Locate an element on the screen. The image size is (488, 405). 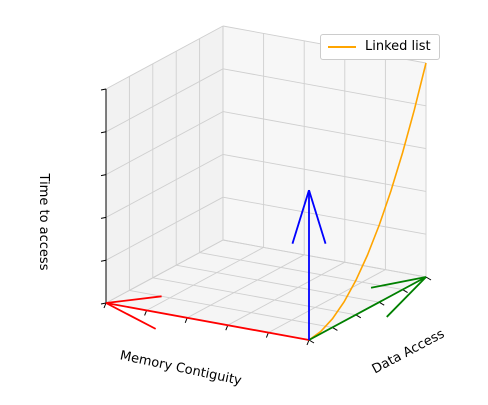
x-axis-label: Memory Contiguity is located at coordinates (181, 368).